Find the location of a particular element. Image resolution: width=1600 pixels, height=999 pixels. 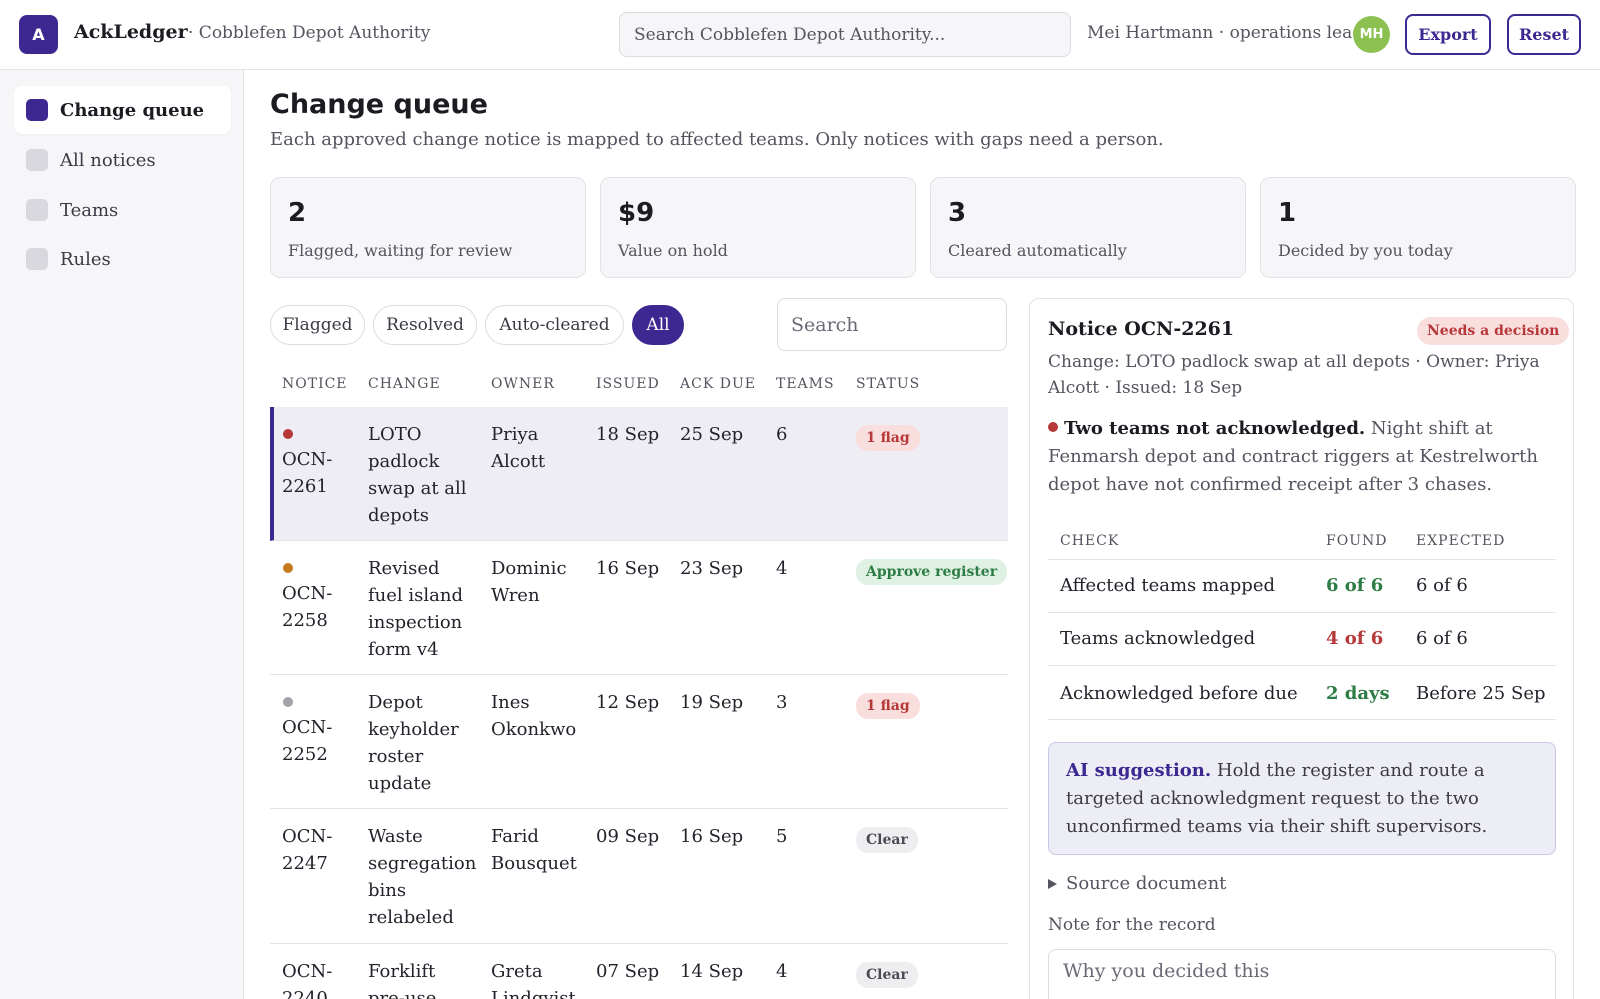

stat-value: $9 is located at coordinates (636, 213).